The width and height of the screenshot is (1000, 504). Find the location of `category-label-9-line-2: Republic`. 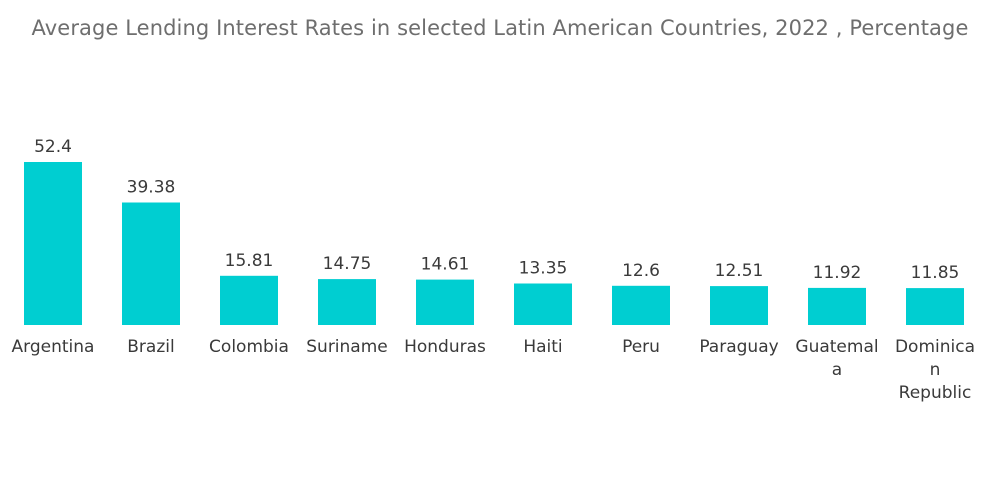

category-label-9-line-2: Republic is located at coordinates (935, 393).